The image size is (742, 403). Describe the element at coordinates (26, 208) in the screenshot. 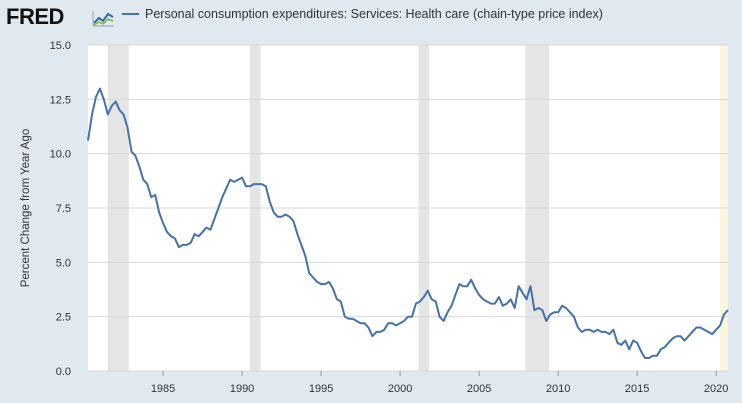

I see `y-axis-title: Percent Change from Year Ago` at that location.